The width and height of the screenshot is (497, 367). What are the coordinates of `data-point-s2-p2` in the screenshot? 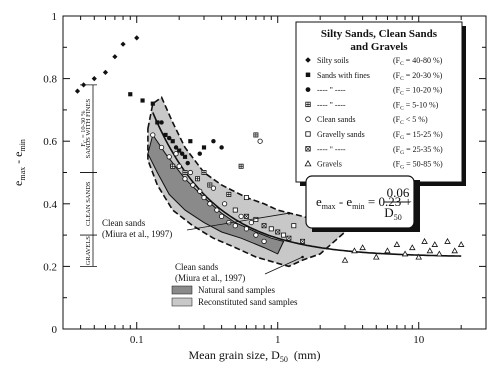 It's located at (176, 147).